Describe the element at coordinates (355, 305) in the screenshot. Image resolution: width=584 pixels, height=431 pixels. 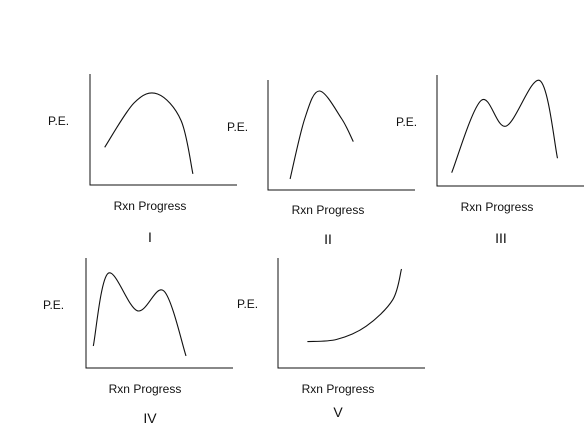
I see `panel-v-curve` at that location.